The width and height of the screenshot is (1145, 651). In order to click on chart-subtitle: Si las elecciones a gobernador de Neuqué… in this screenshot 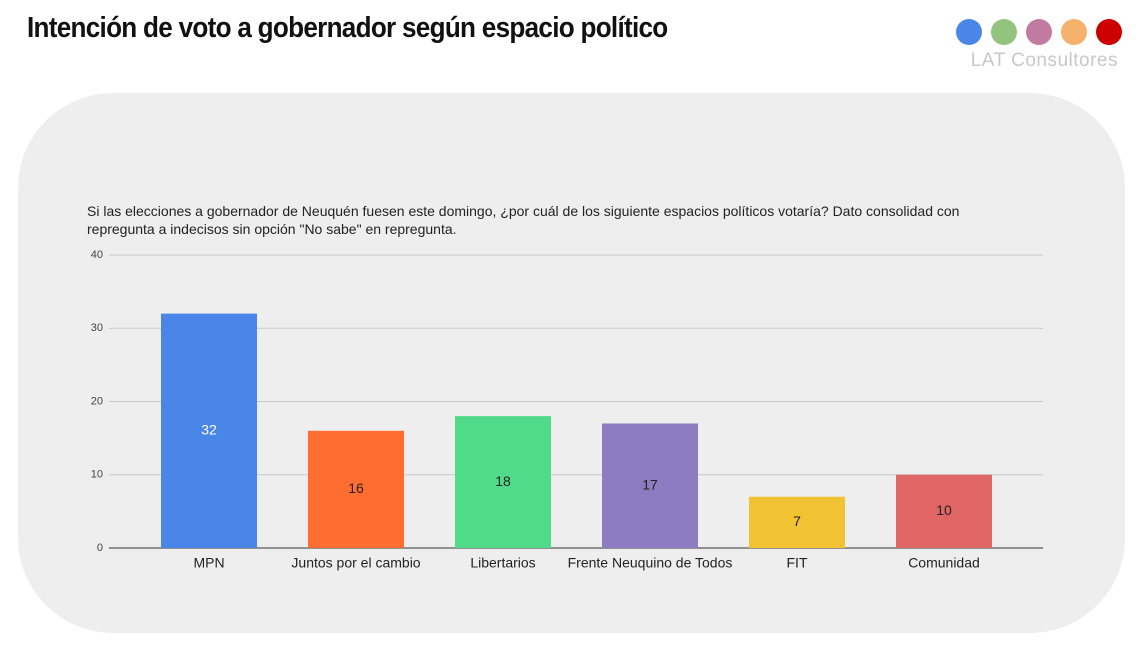, I will do `click(523, 220)`.